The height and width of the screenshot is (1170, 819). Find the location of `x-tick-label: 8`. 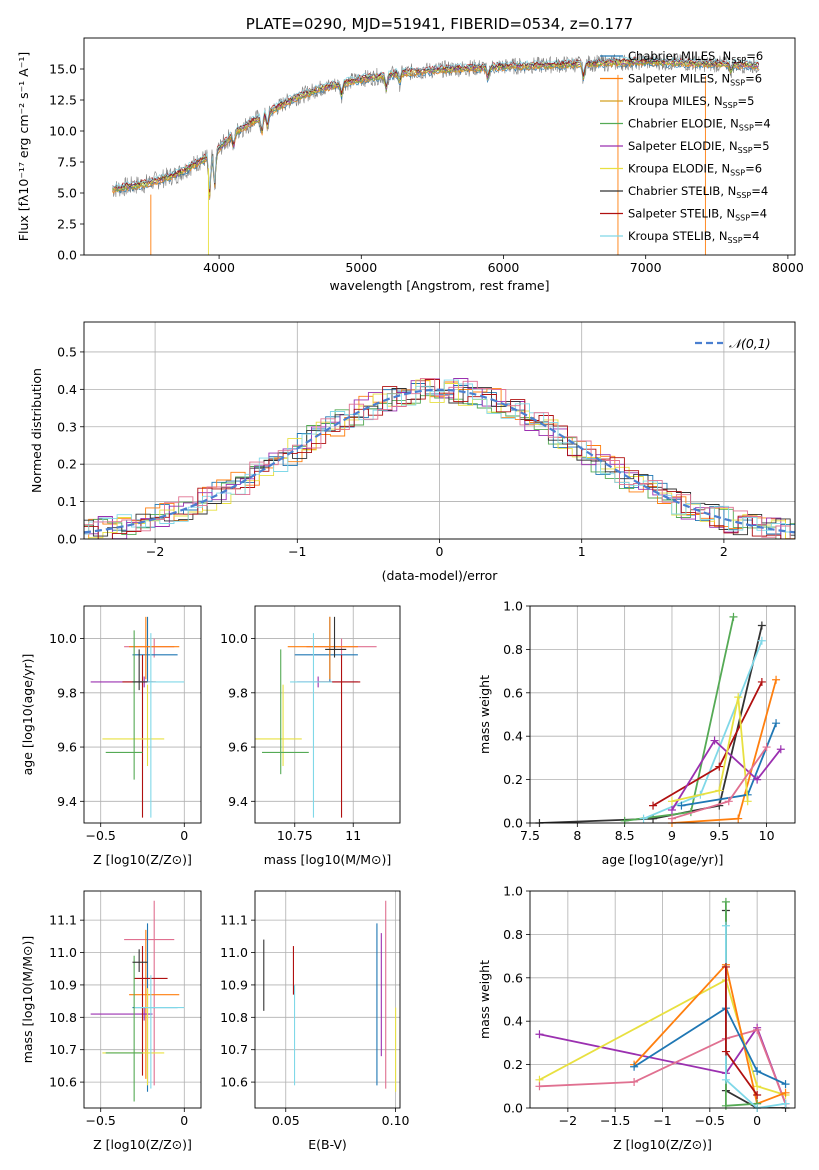

x-tick-label: 8 is located at coordinates (577, 835).